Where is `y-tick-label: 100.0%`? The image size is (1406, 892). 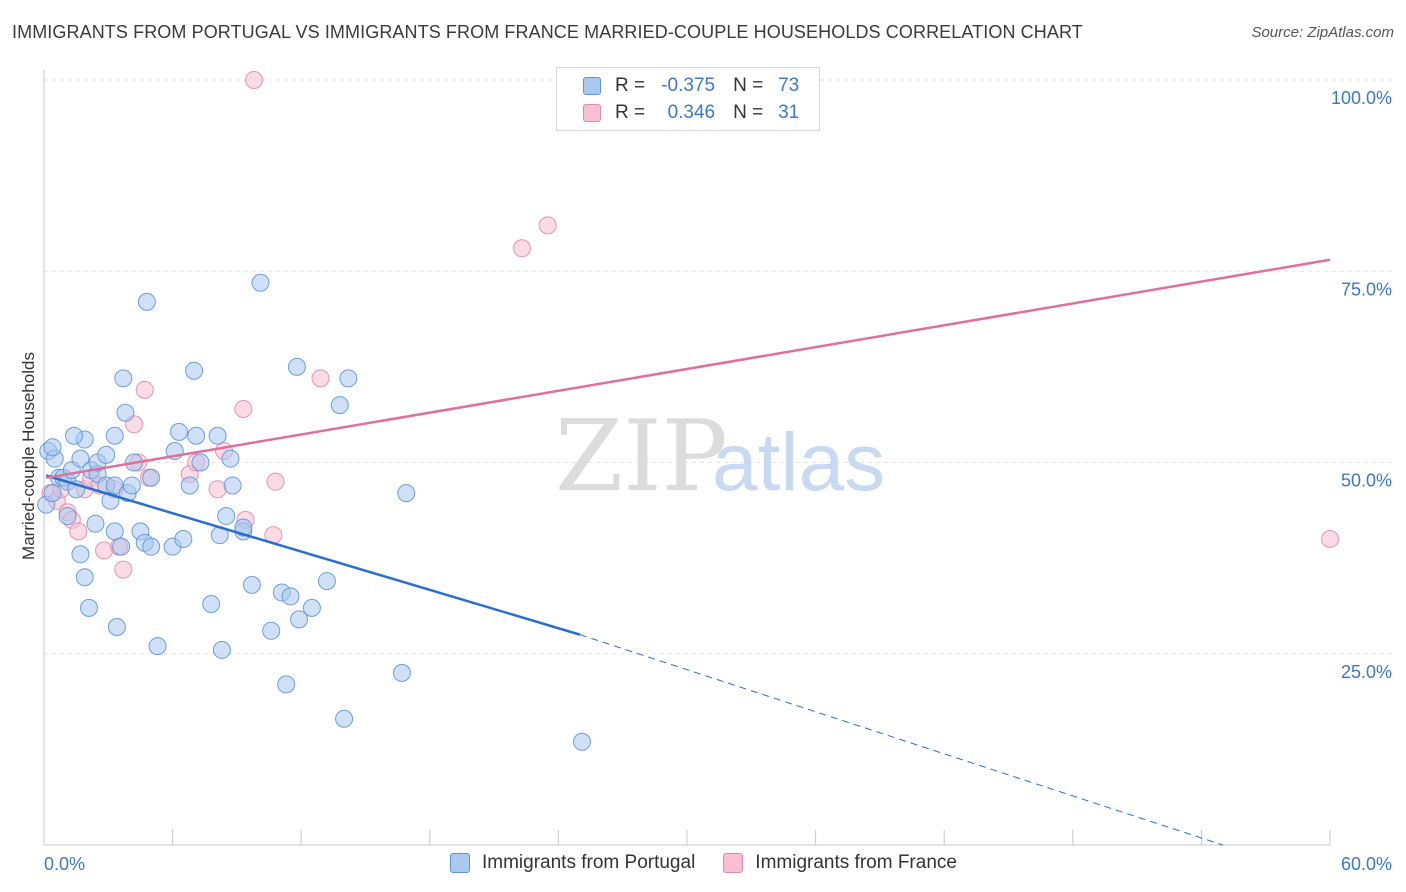
y-tick-label: 100.0% is located at coordinates (1361, 98).